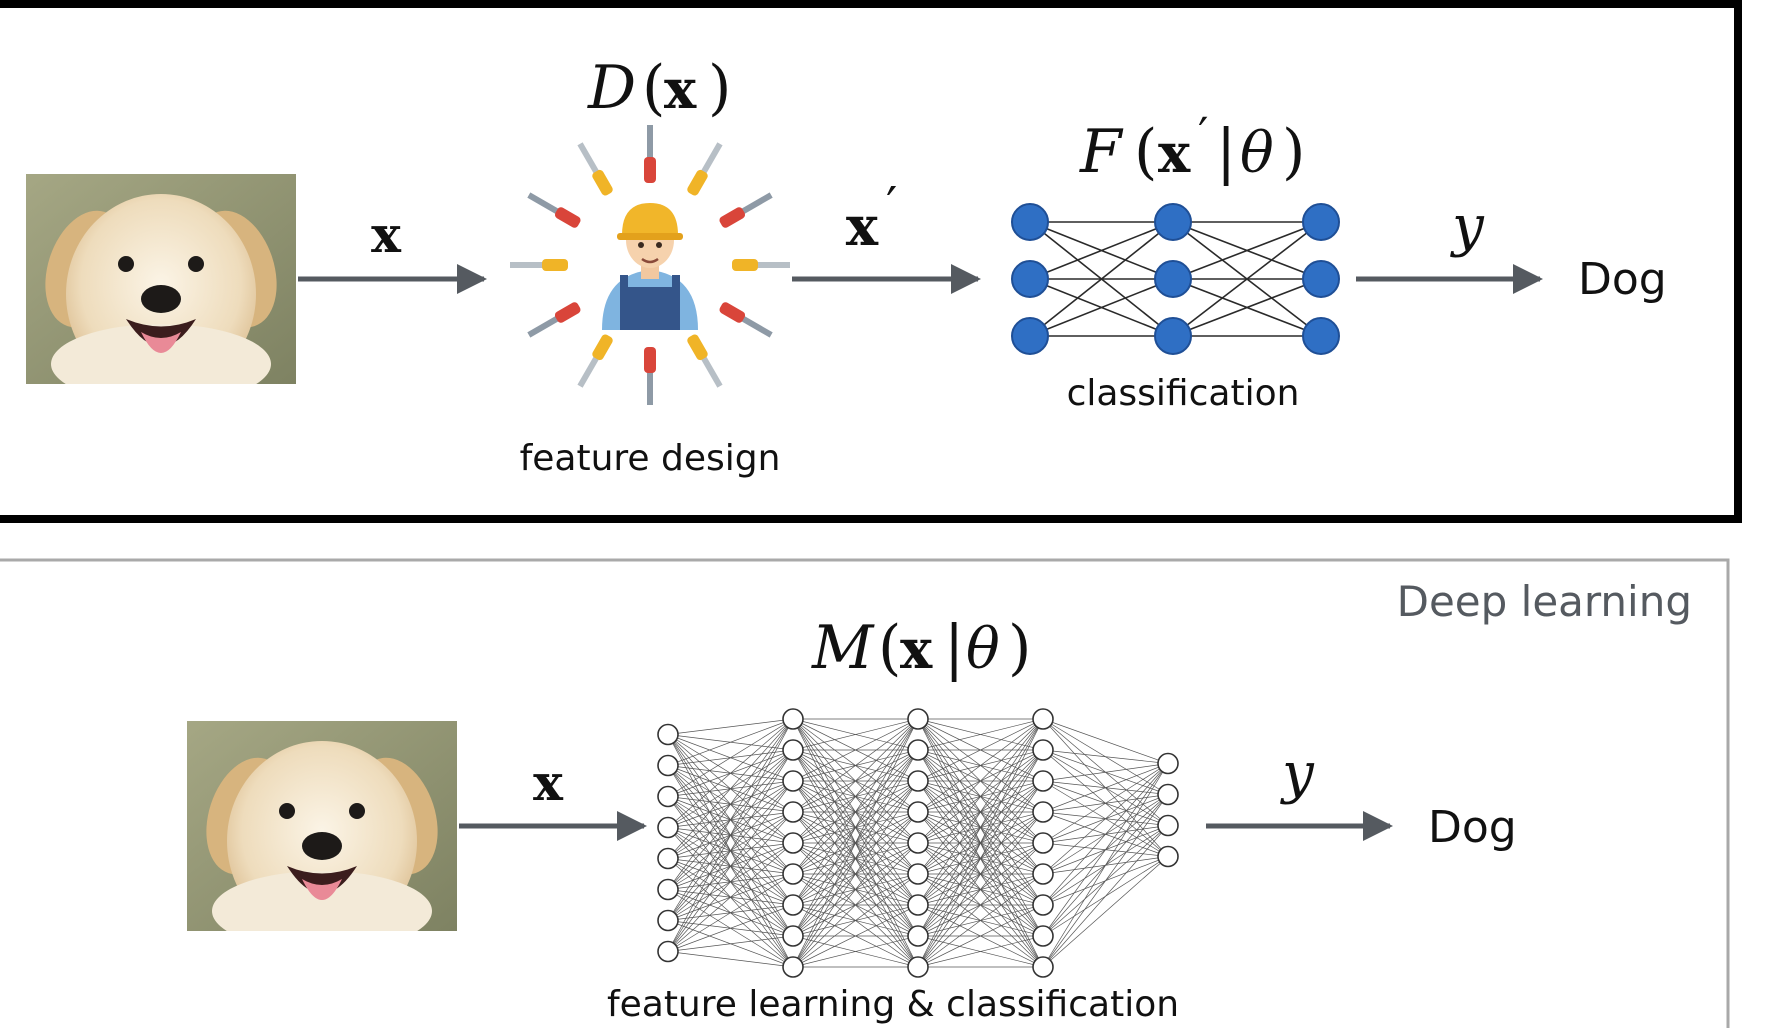 This screenshot has height=1028, width=1772. I want to click on feature-func-script: D, so click(611, 88).